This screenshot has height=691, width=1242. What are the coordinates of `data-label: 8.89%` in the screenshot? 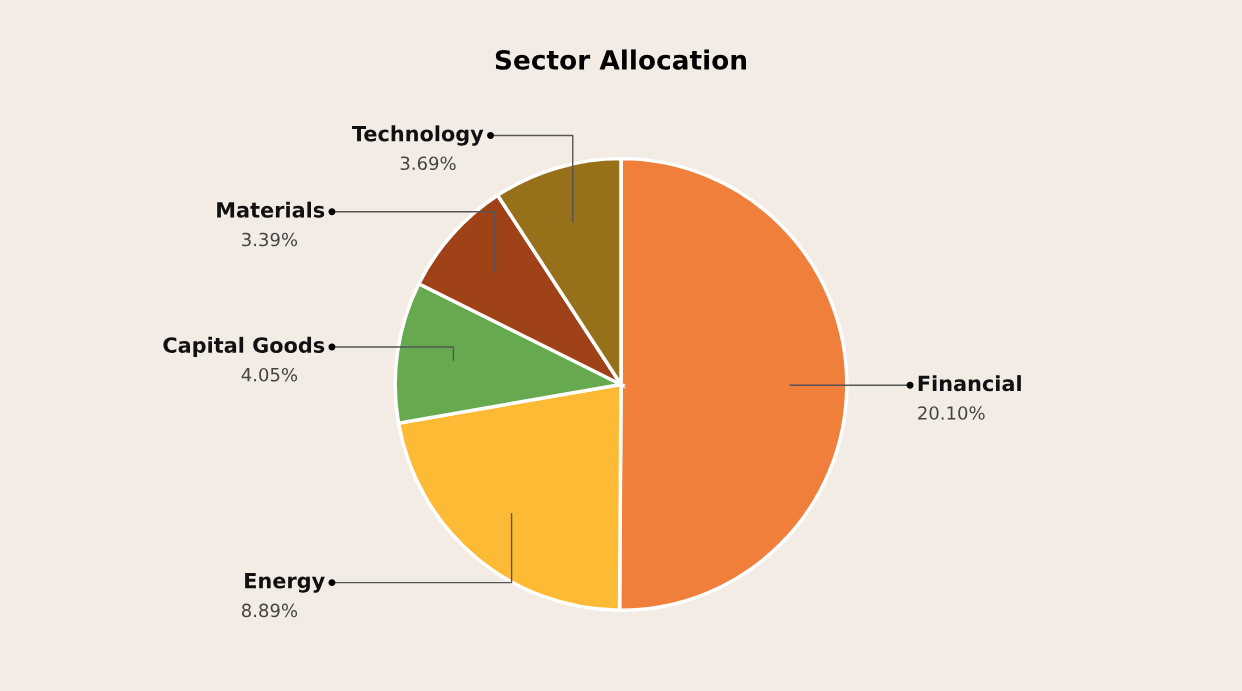 It's located at (269, 610).